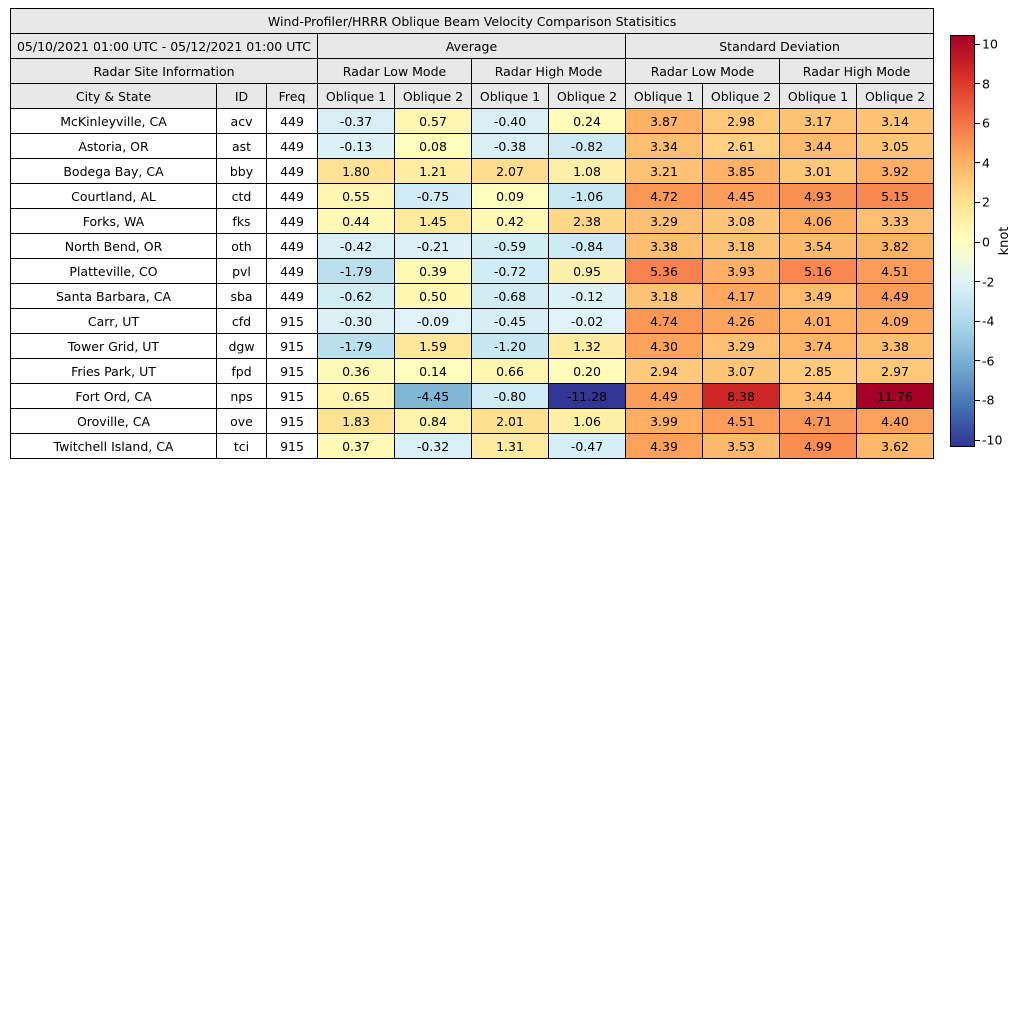  I want to click on value-cell: -1.06, so click(587, 196).